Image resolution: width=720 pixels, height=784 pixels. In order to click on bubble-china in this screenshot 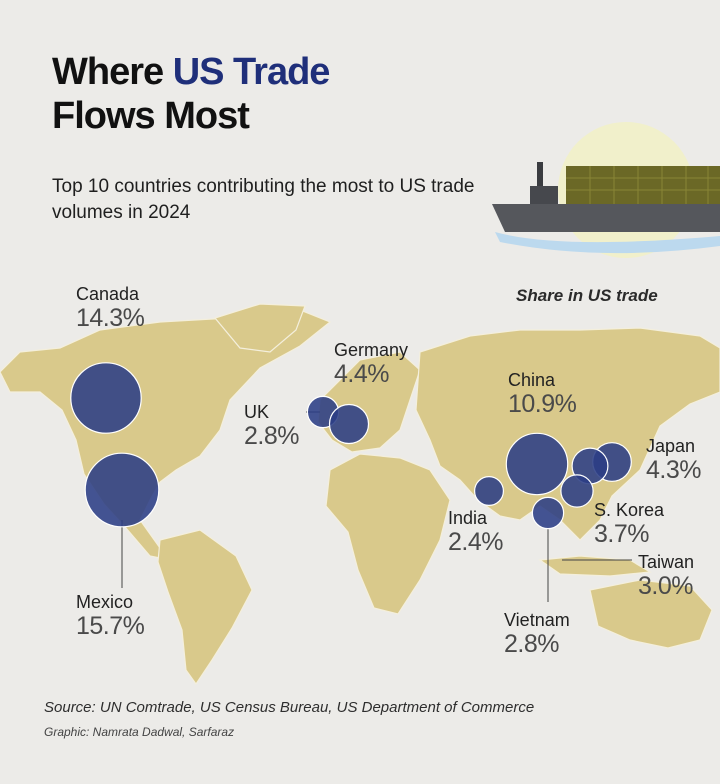, I will do `click(537, 464)`.